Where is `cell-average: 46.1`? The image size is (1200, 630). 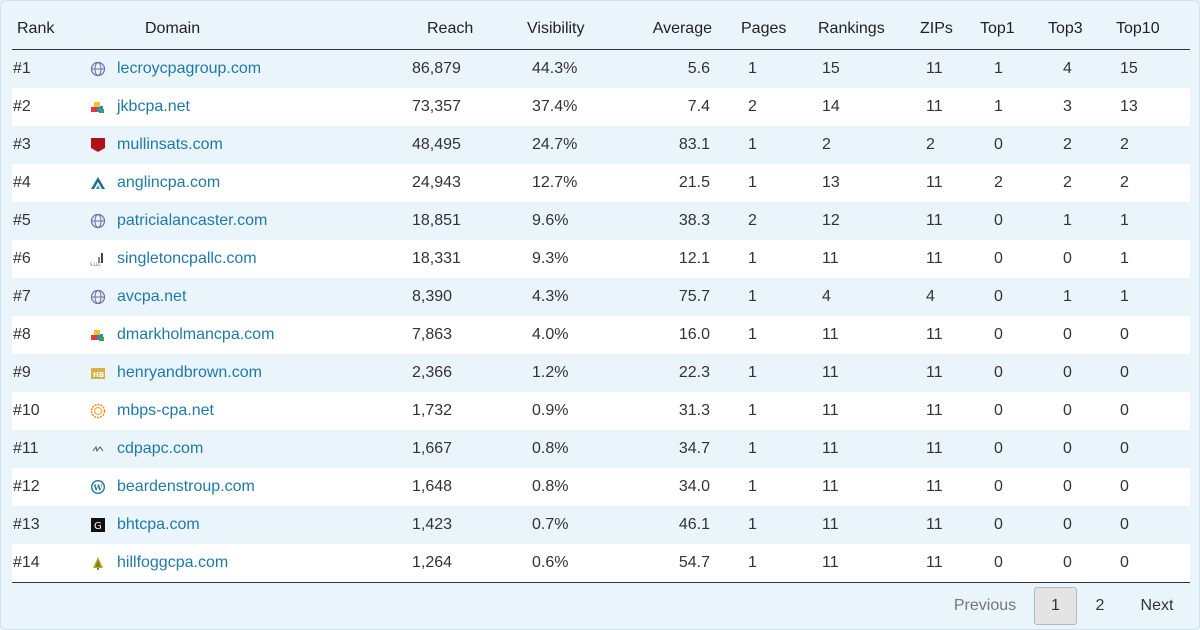
cell-average: 46.1 is located at coordinates (694, 524).